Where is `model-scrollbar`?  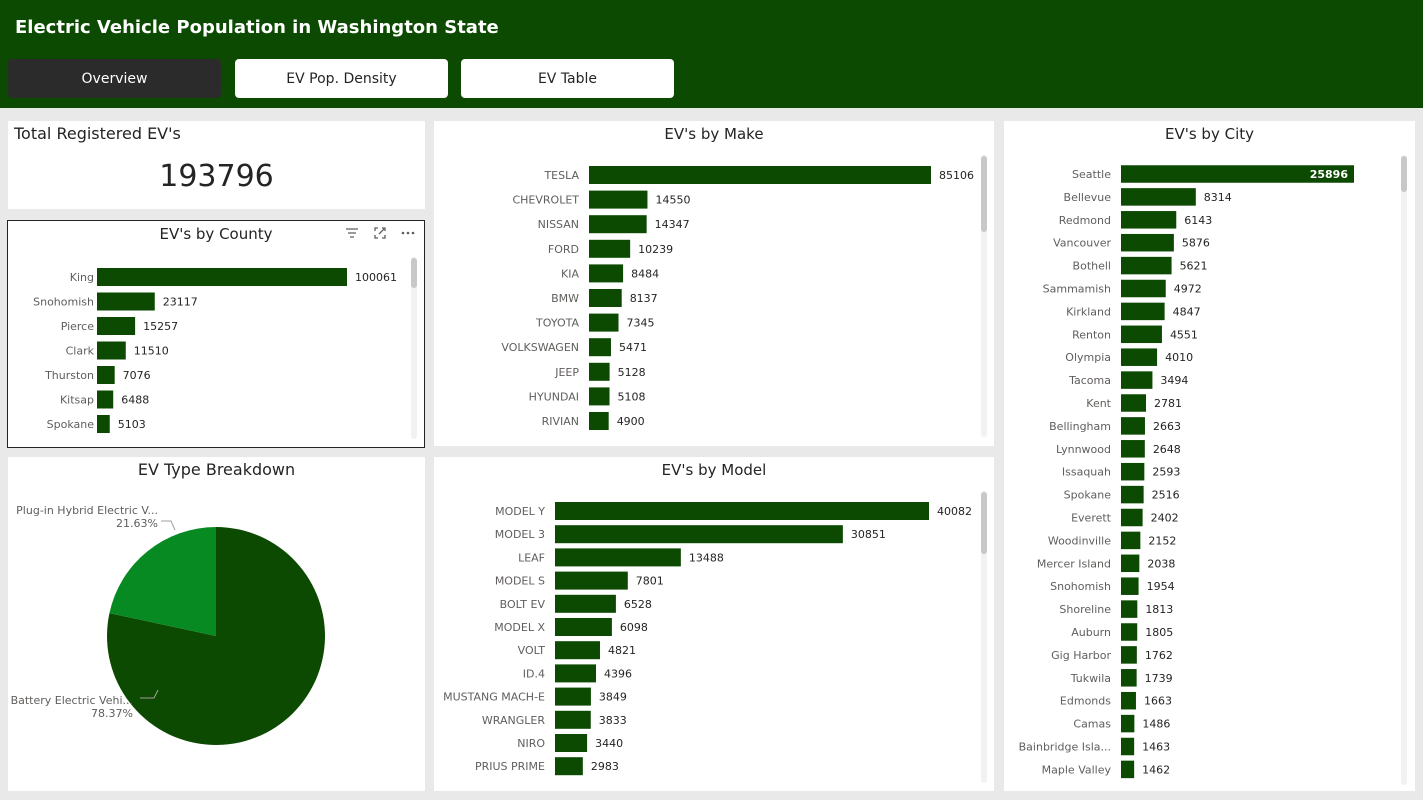
model-scrollbar is located at coordinates (984, 523).